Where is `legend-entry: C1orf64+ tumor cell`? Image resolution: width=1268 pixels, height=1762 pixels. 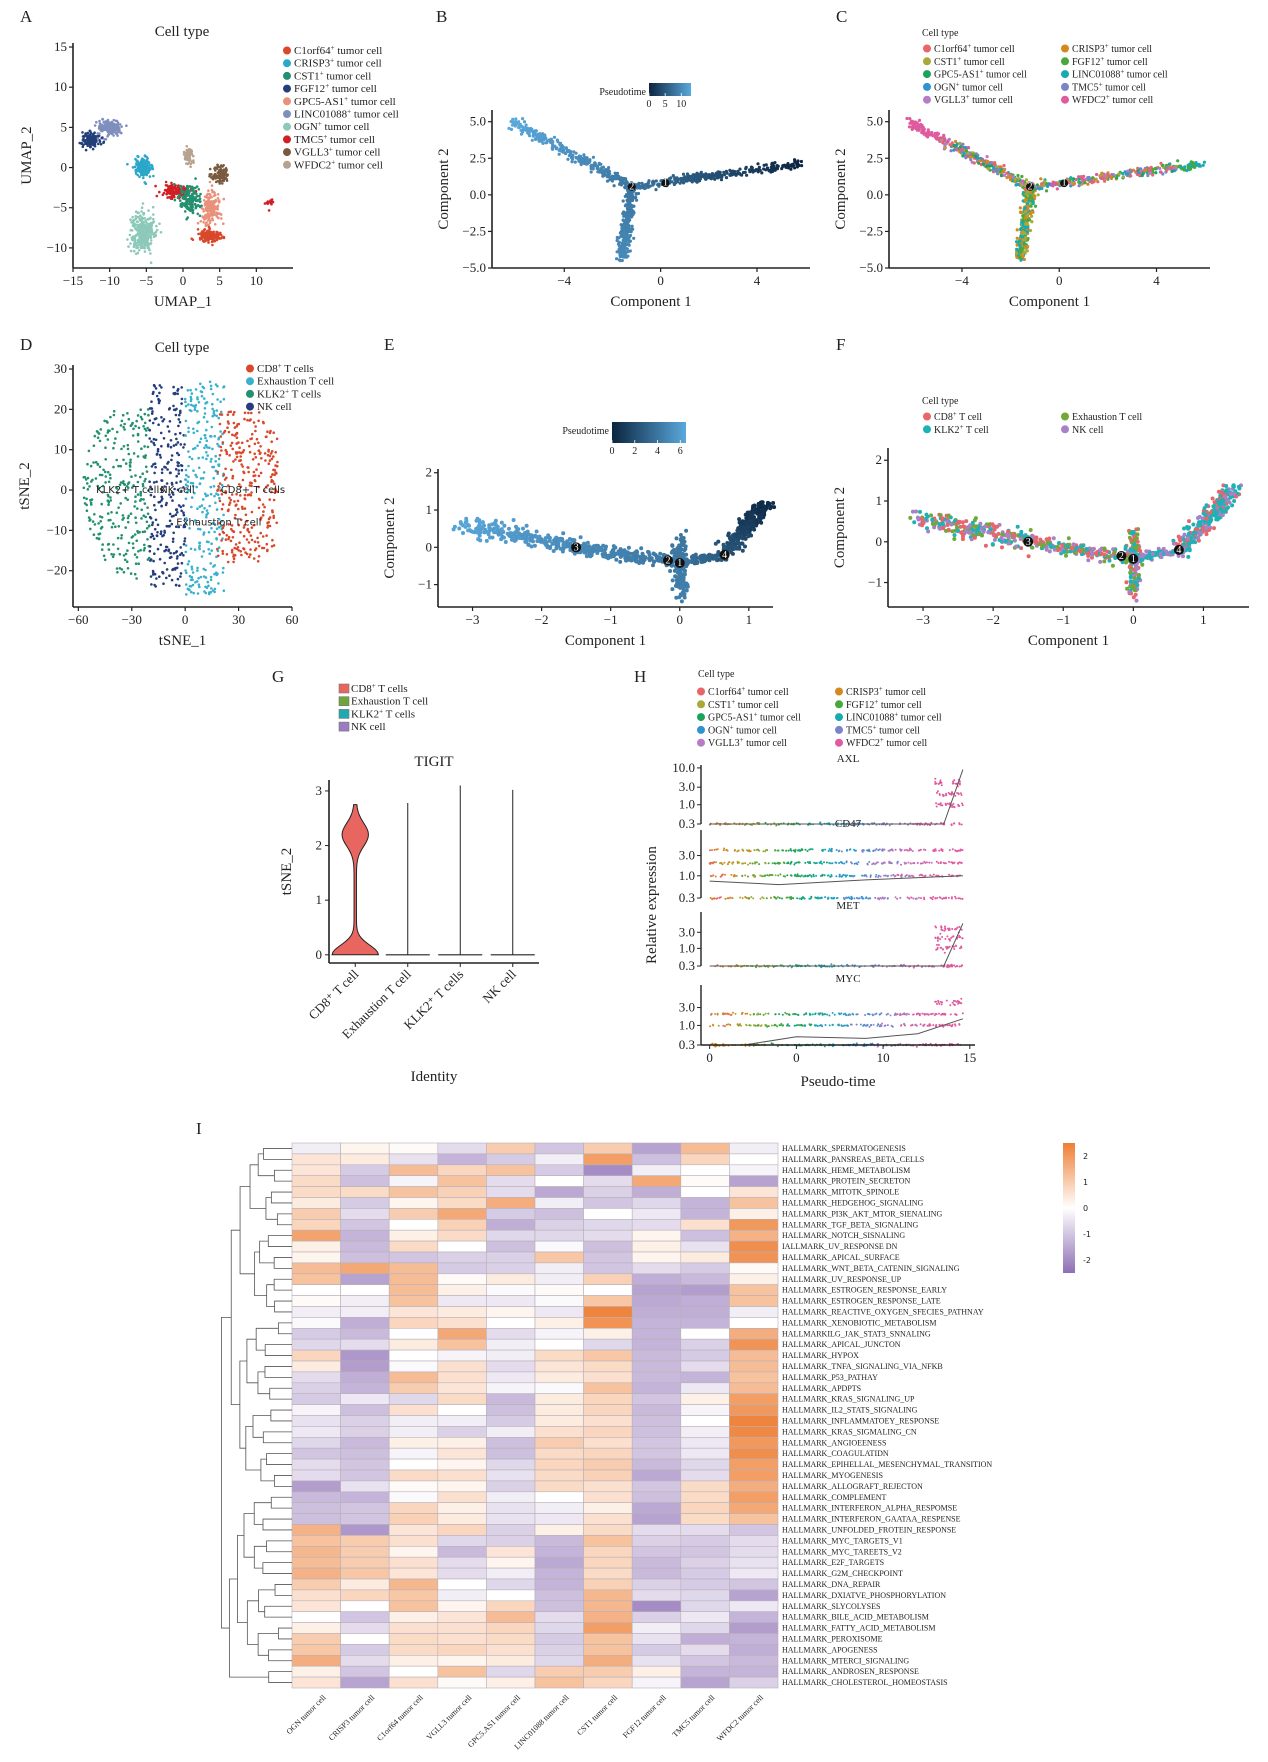
legend-entry: C1orf64+ tumor cell is located at coordinates (338, 50).